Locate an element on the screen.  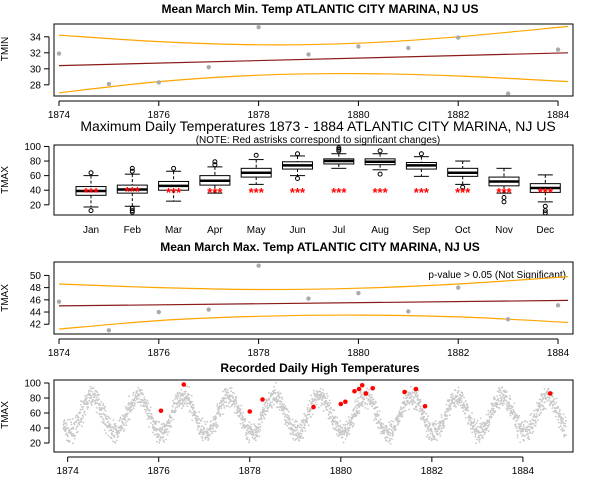
x-tick-label: 1876 is located at coordinates (159, 115).